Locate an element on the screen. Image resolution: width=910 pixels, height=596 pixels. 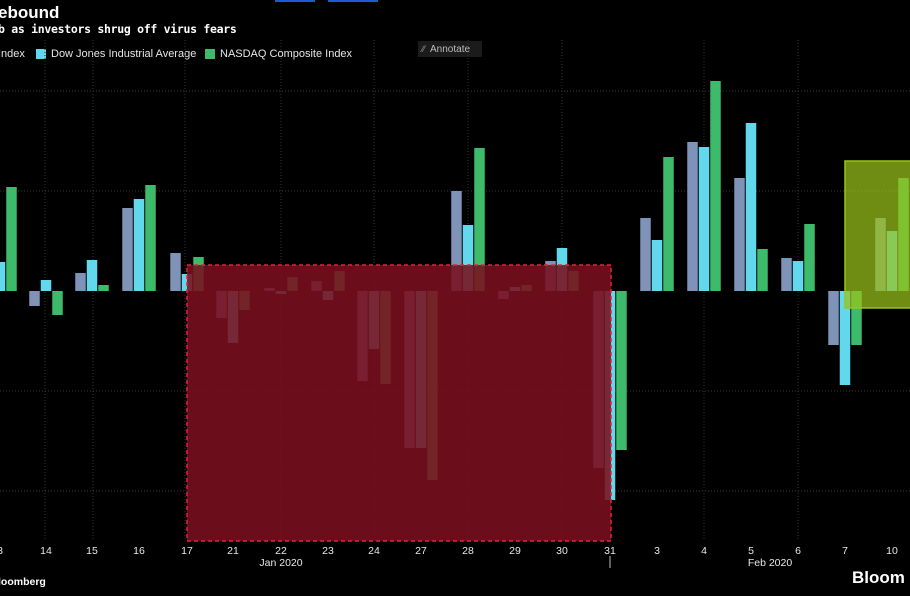
x-tick-label: 28 is located at coordinates (468, 551).